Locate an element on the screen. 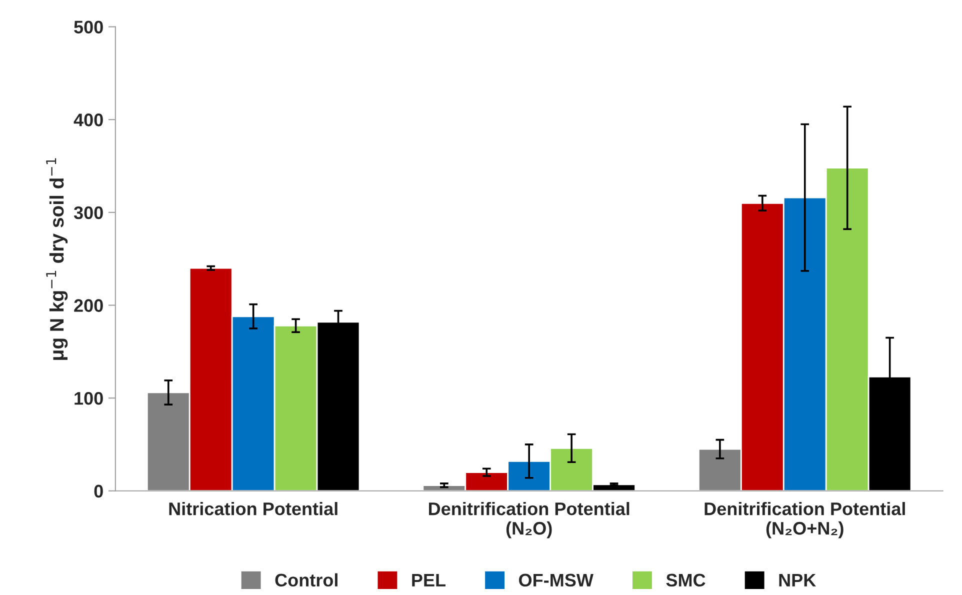 This screenshot has width=962, height=595. x-tick-label: Denitrification Potential (N₂O) is located at coordinates (529, 520).